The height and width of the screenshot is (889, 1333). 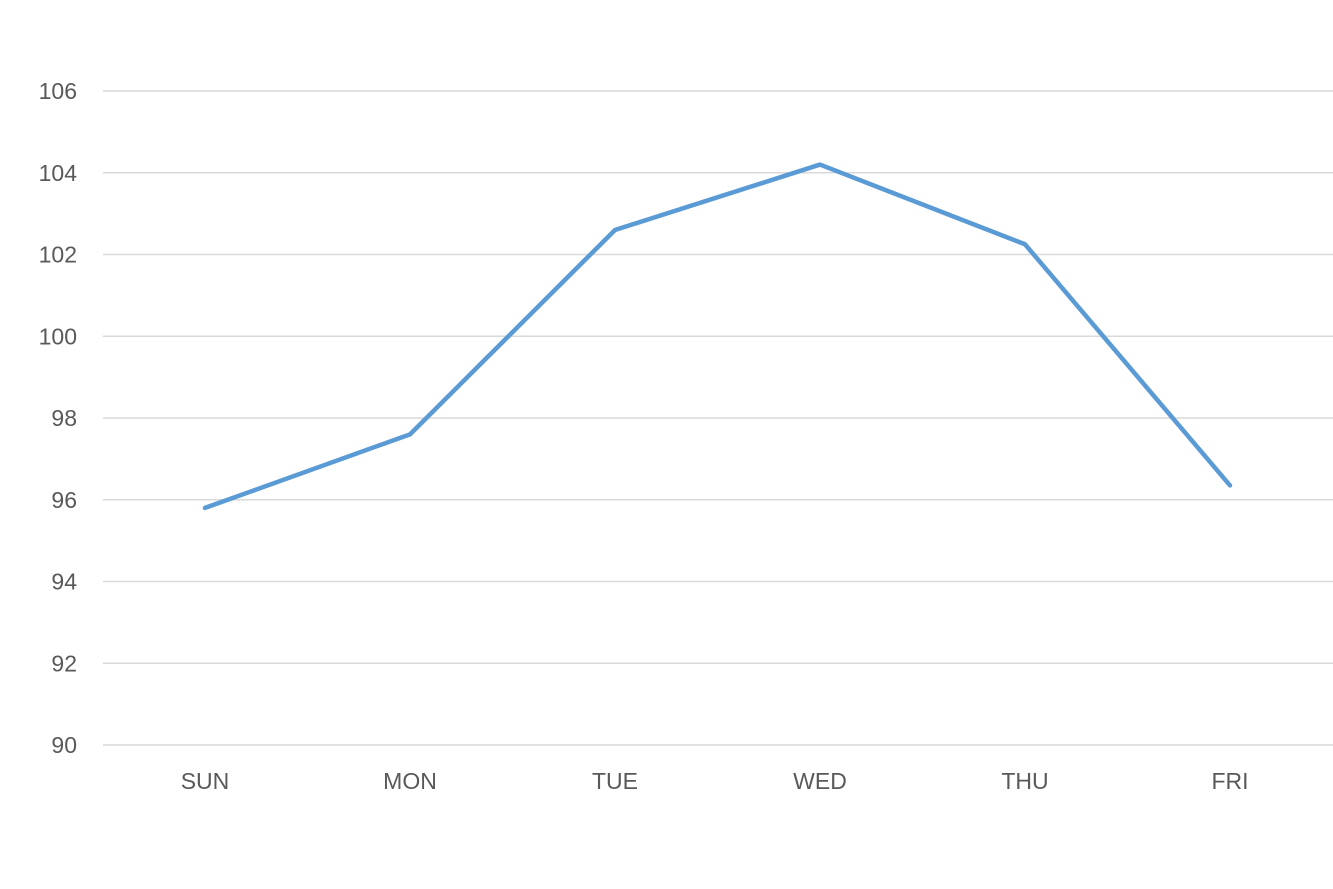 What do you see at coordinates (58, 336) in the screenshot?
I see `y-tick-label: 100` at bounding box center [58, 336].